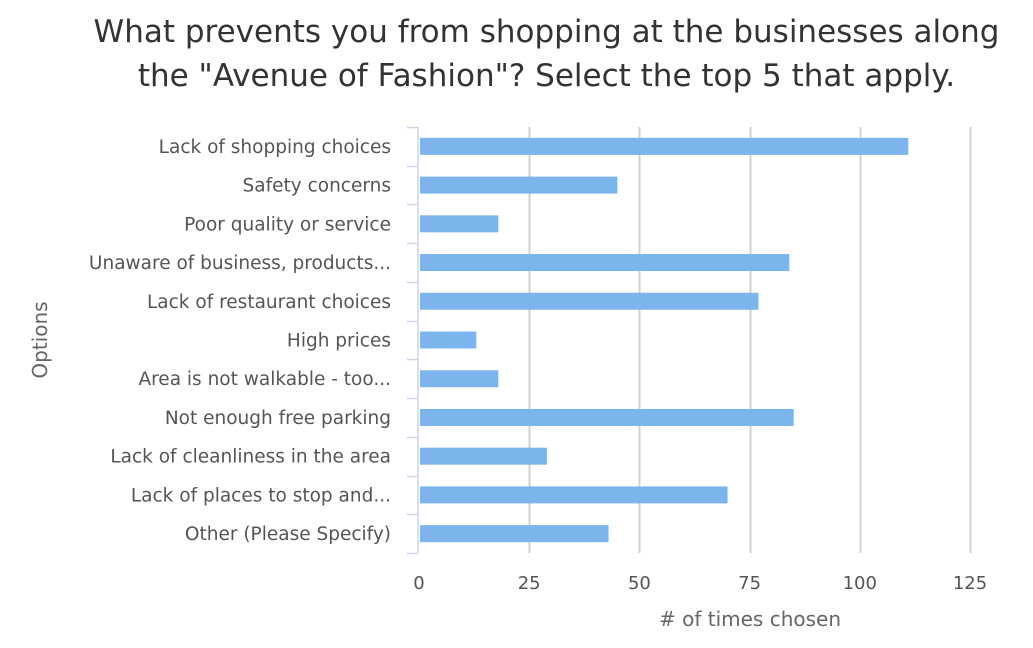 The height and width of the screenshot is (648, 1033). Describe the element at coordinates (275, 147) in the screenshot. I see `category-label: Lack of shopping choices` at that location.